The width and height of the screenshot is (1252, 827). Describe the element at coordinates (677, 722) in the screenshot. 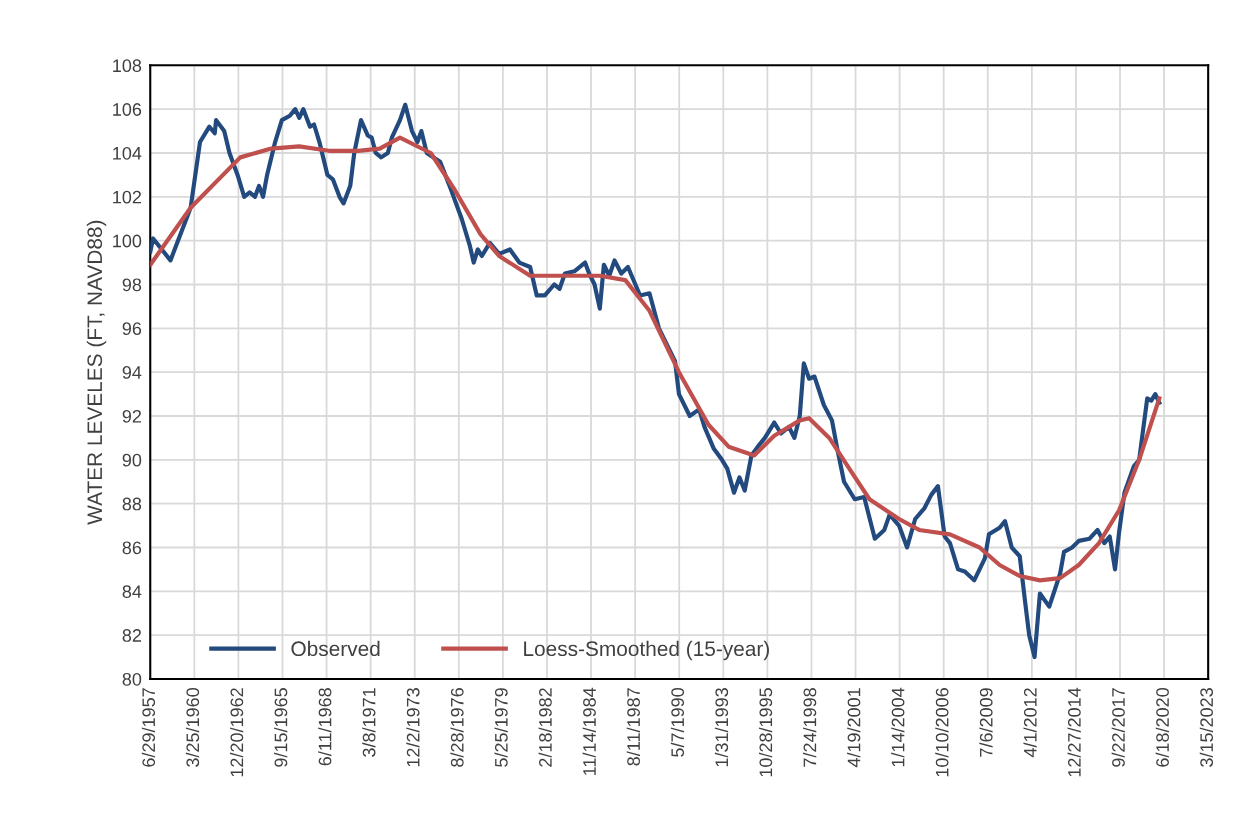

I see `x-tick-label: 5/7/1990` at that location.